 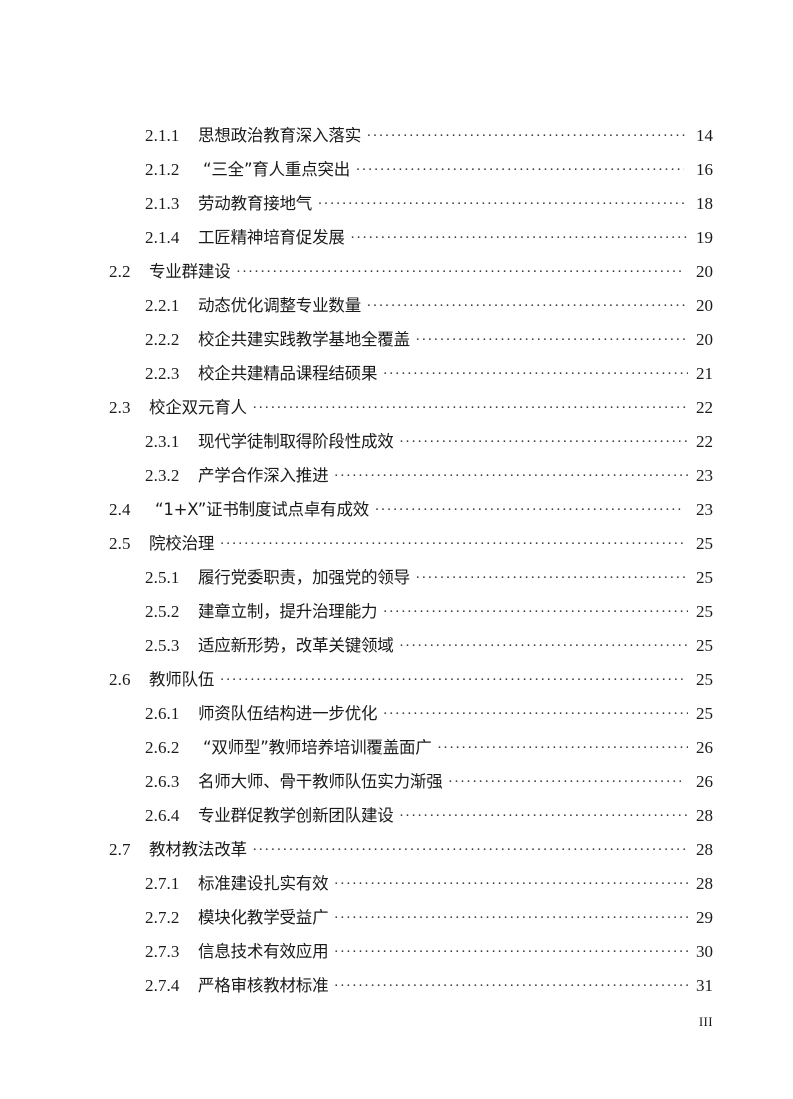 I want to click on toc-entry-number: 2.5.3, so click(x=162, y=645).